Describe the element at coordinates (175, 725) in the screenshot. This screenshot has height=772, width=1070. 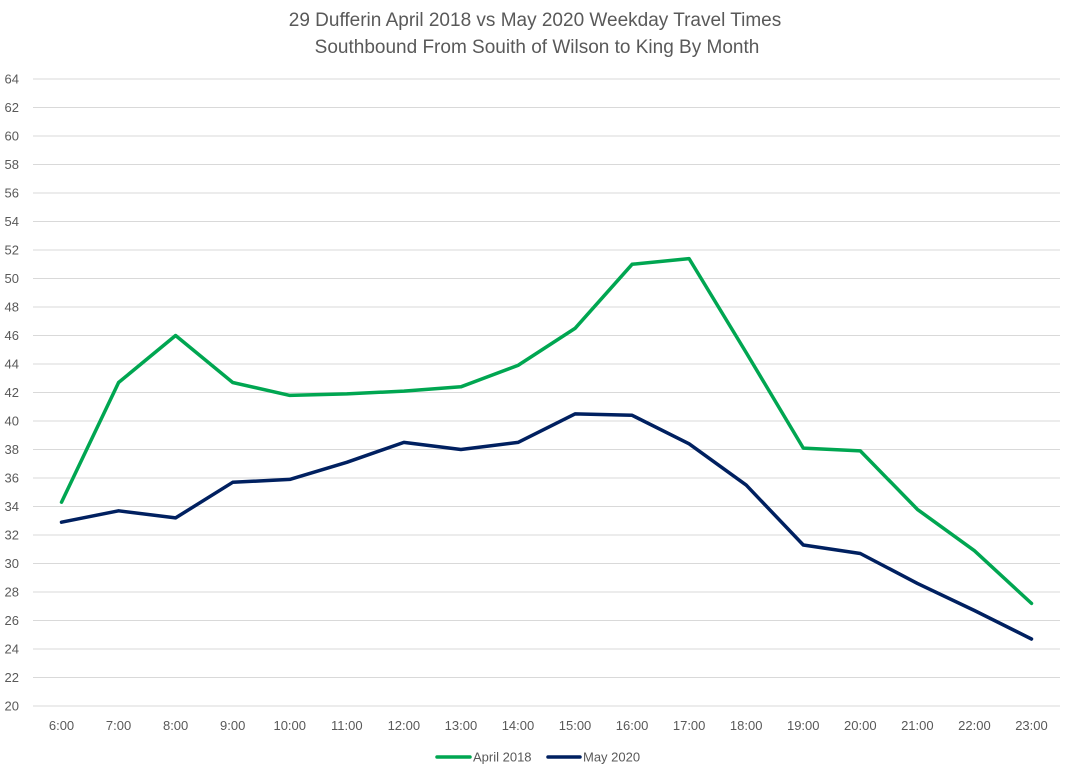
I see `x-tick-label: 8:00` at that location.